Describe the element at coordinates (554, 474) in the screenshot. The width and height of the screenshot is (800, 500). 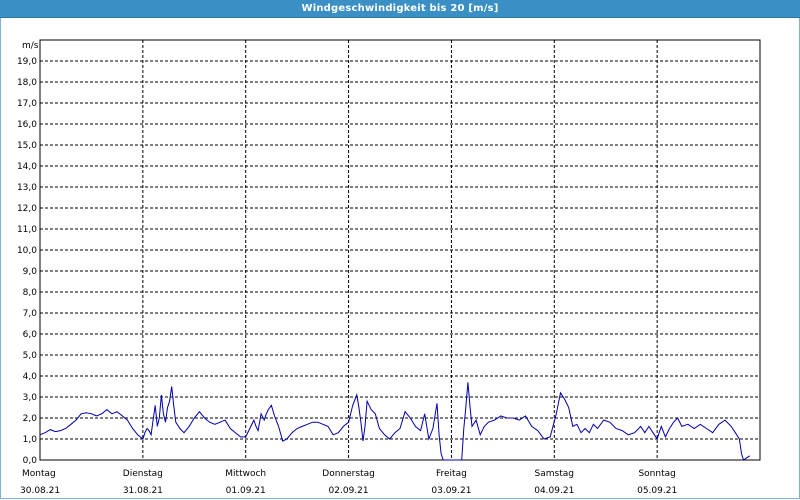
I see `x-tick-day: Samstag` at that location.